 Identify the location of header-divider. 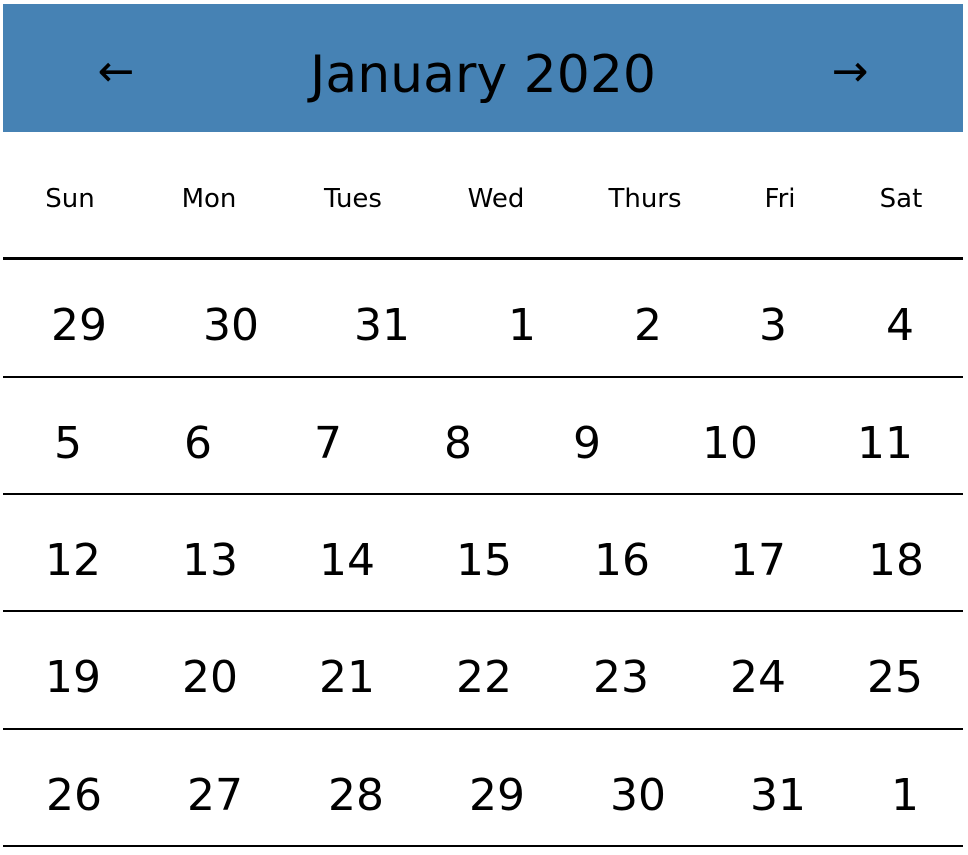
(483, 258).